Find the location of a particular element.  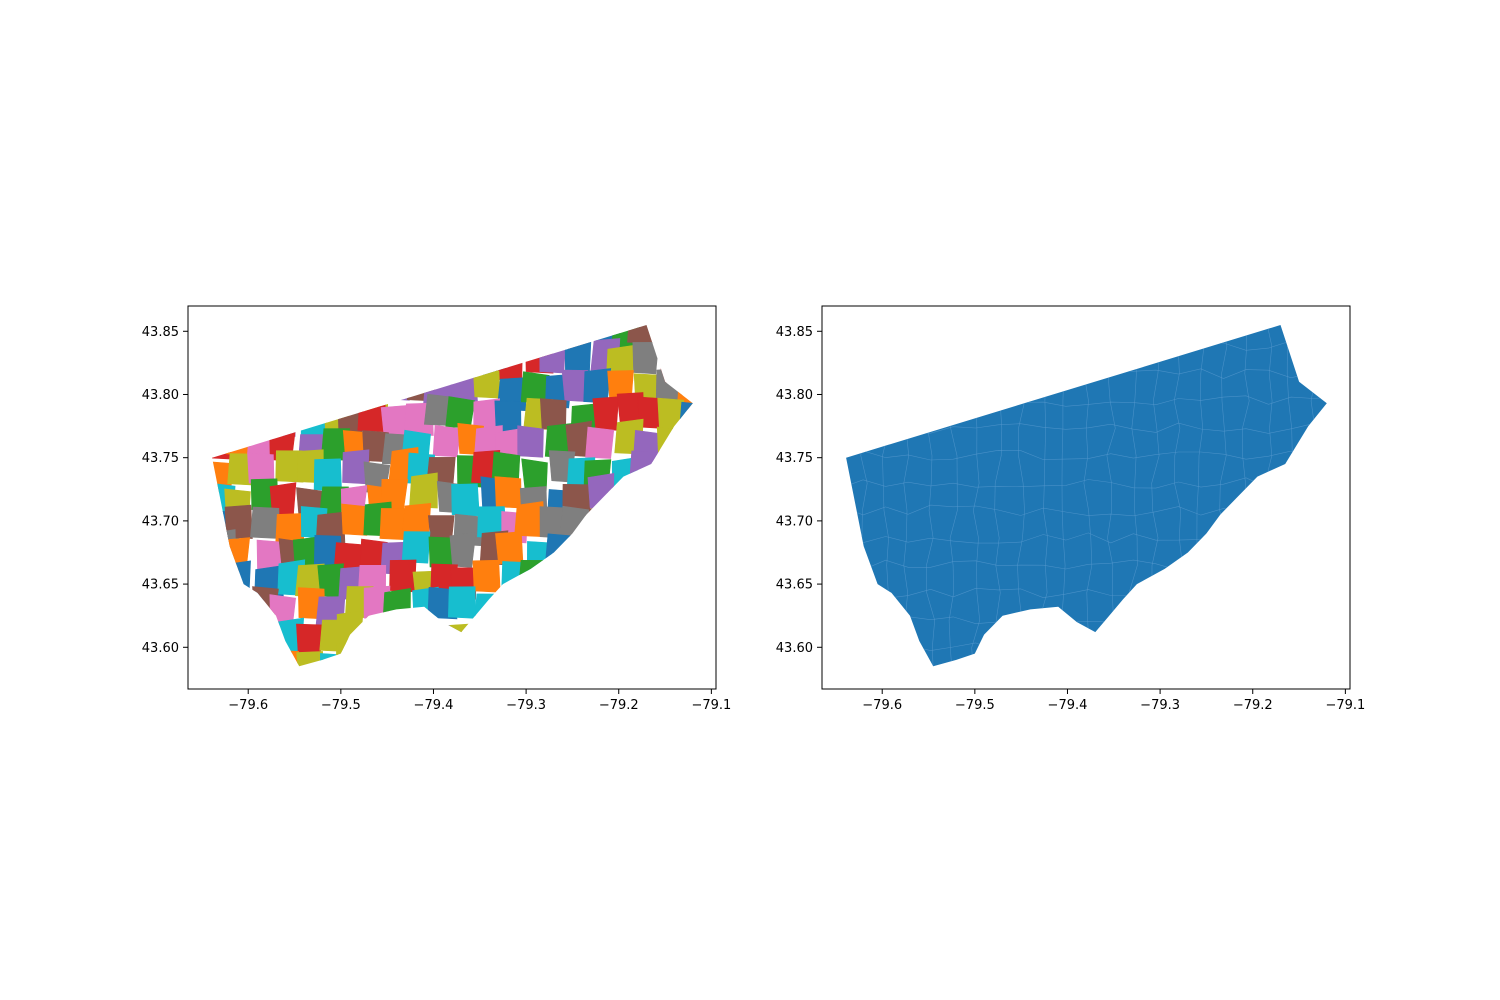

neighbourhood-mosaic is located at coordinates (452, 496).